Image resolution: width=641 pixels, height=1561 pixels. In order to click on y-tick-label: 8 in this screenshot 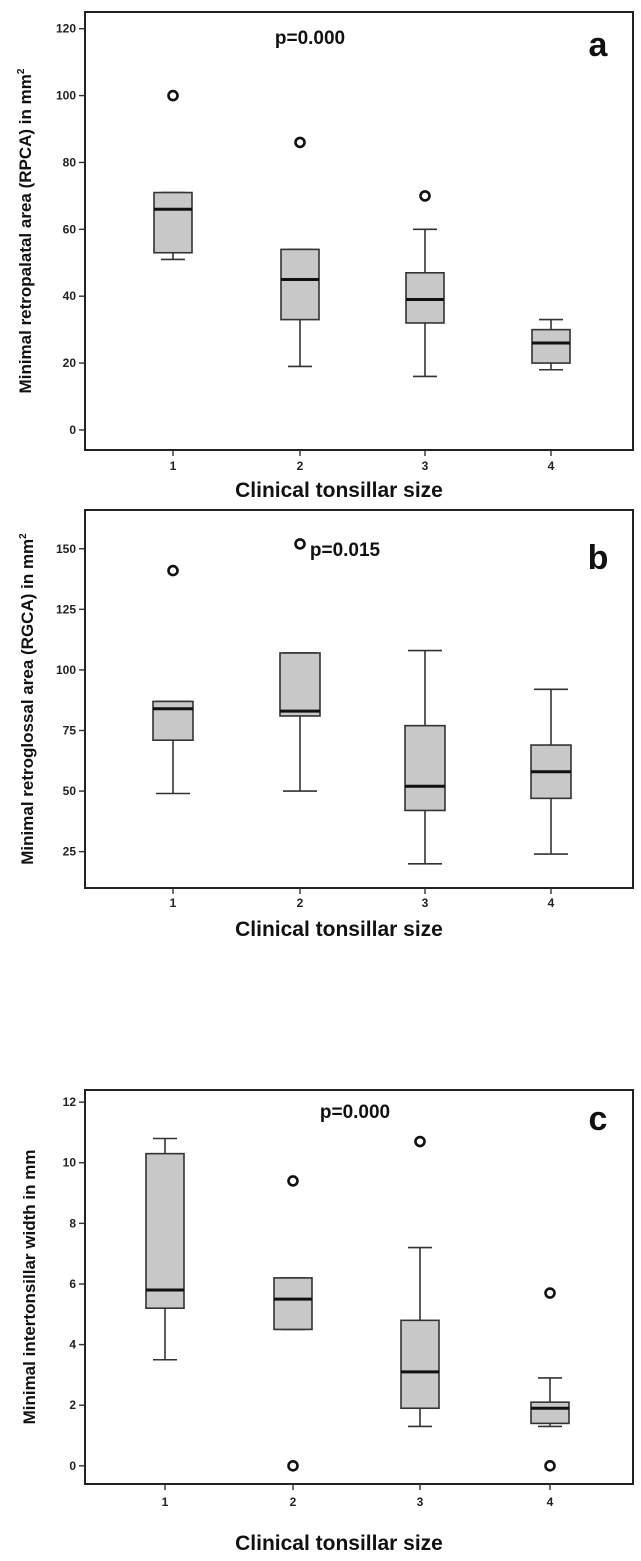, I will do `click(72, 1223)`.